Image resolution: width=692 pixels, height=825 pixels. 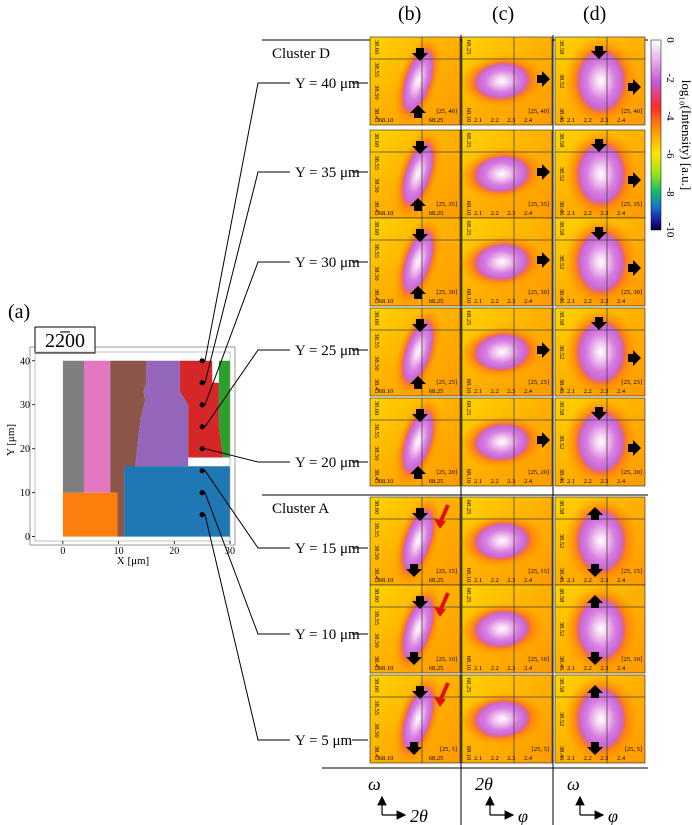 What do you see at coordinates (600, 352) in the screenshot?
I see `panel-d-row-3: [25, 25] 38.58 38.52 38.46 2.1 2.2 2.3 2.4` at bounding box center [600, 352].